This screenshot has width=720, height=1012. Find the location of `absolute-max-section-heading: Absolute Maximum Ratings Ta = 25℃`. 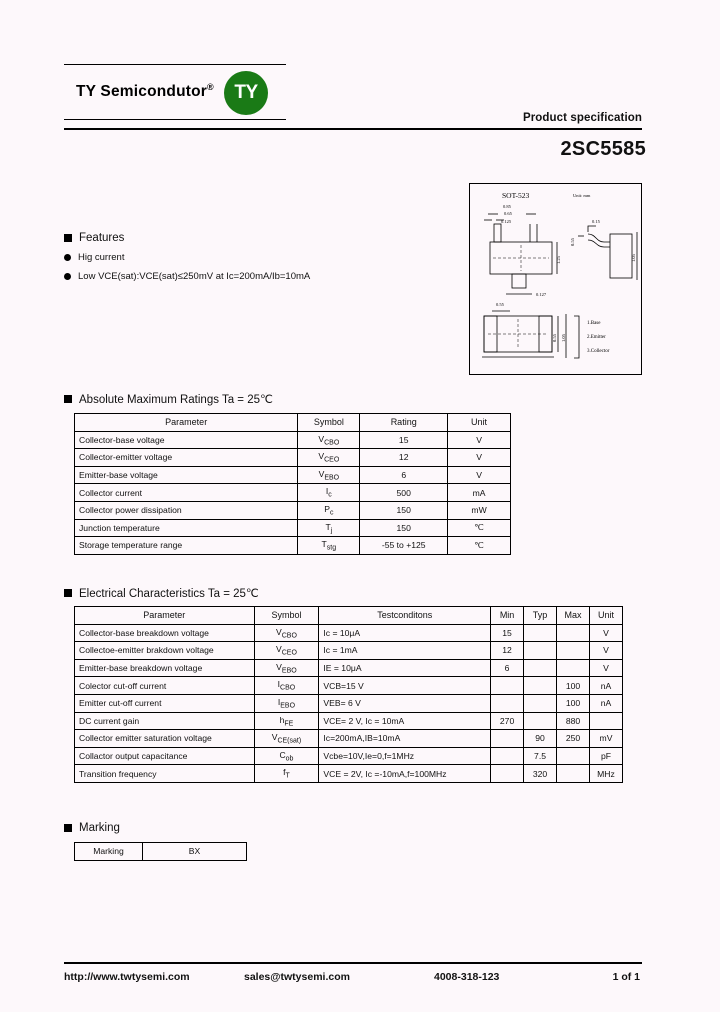

absolute-max-section-heading: Absolute Maximum Ratings Ta = 25℃ is located at coordinates (168, 399).